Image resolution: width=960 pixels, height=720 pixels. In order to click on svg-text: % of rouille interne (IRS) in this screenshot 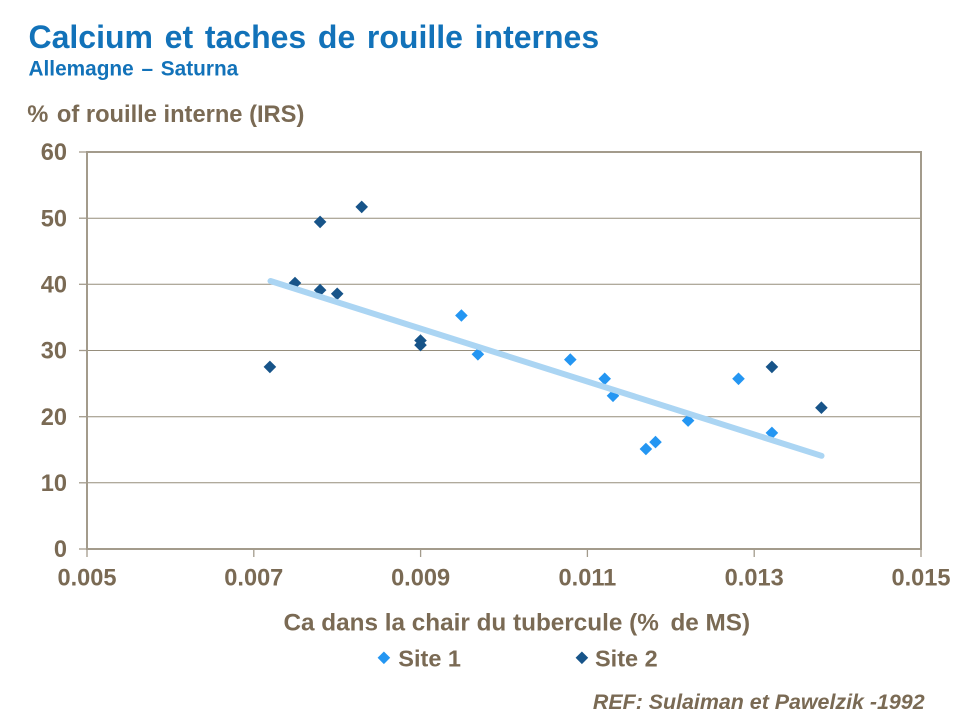, I will do `click(165, 115)`.